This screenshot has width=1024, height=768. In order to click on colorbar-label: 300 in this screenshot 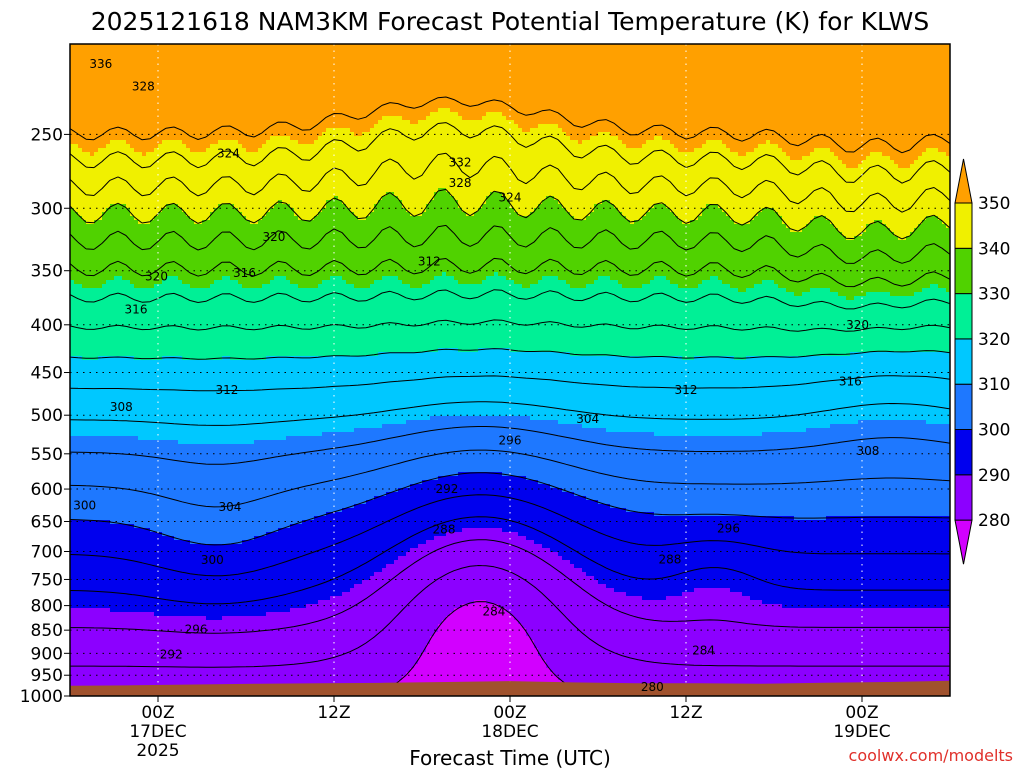, I will do `click(994, 431)`.